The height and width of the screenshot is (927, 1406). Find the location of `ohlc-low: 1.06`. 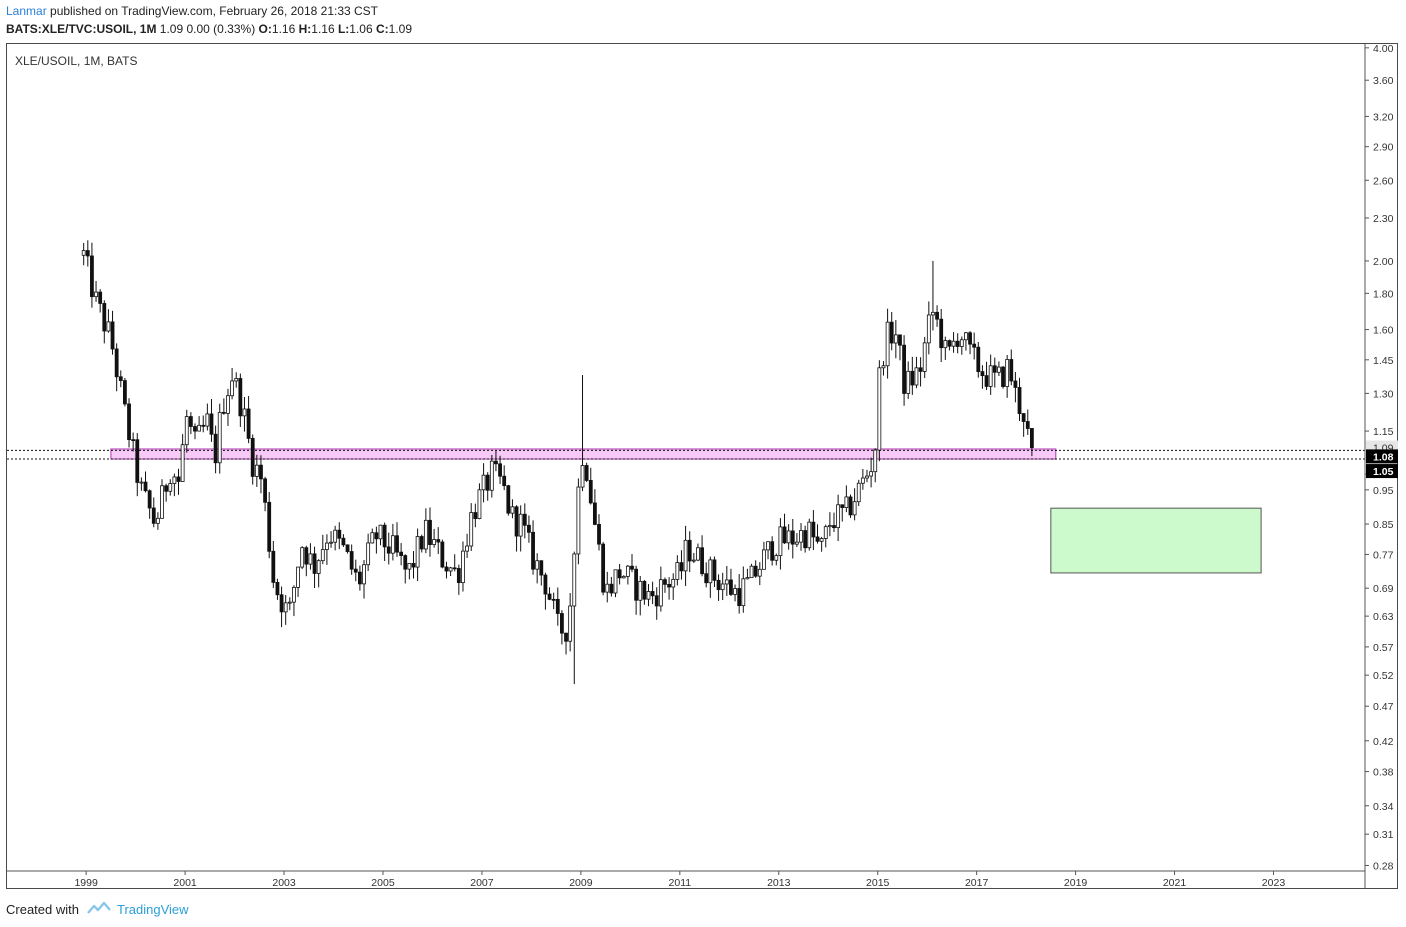

ohlc-low: 1.06 is located at coordinates (361, 29).